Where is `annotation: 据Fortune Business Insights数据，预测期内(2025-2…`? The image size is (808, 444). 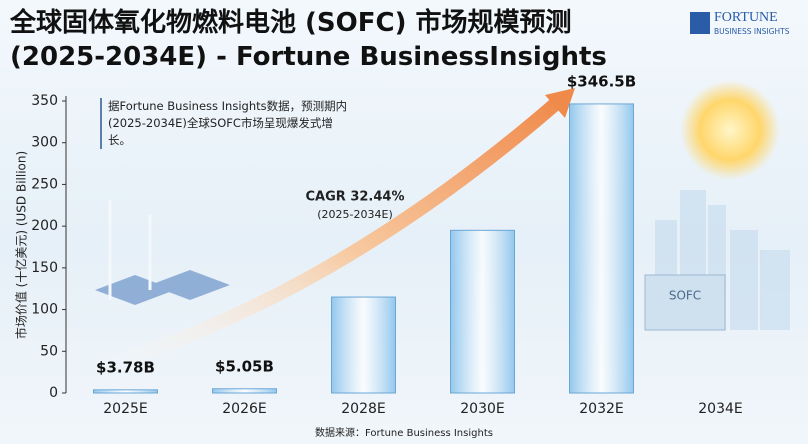 annotation: 据Fortune Business Insights数据，预测期内(2025-2… is located at coordinates (224, 123).